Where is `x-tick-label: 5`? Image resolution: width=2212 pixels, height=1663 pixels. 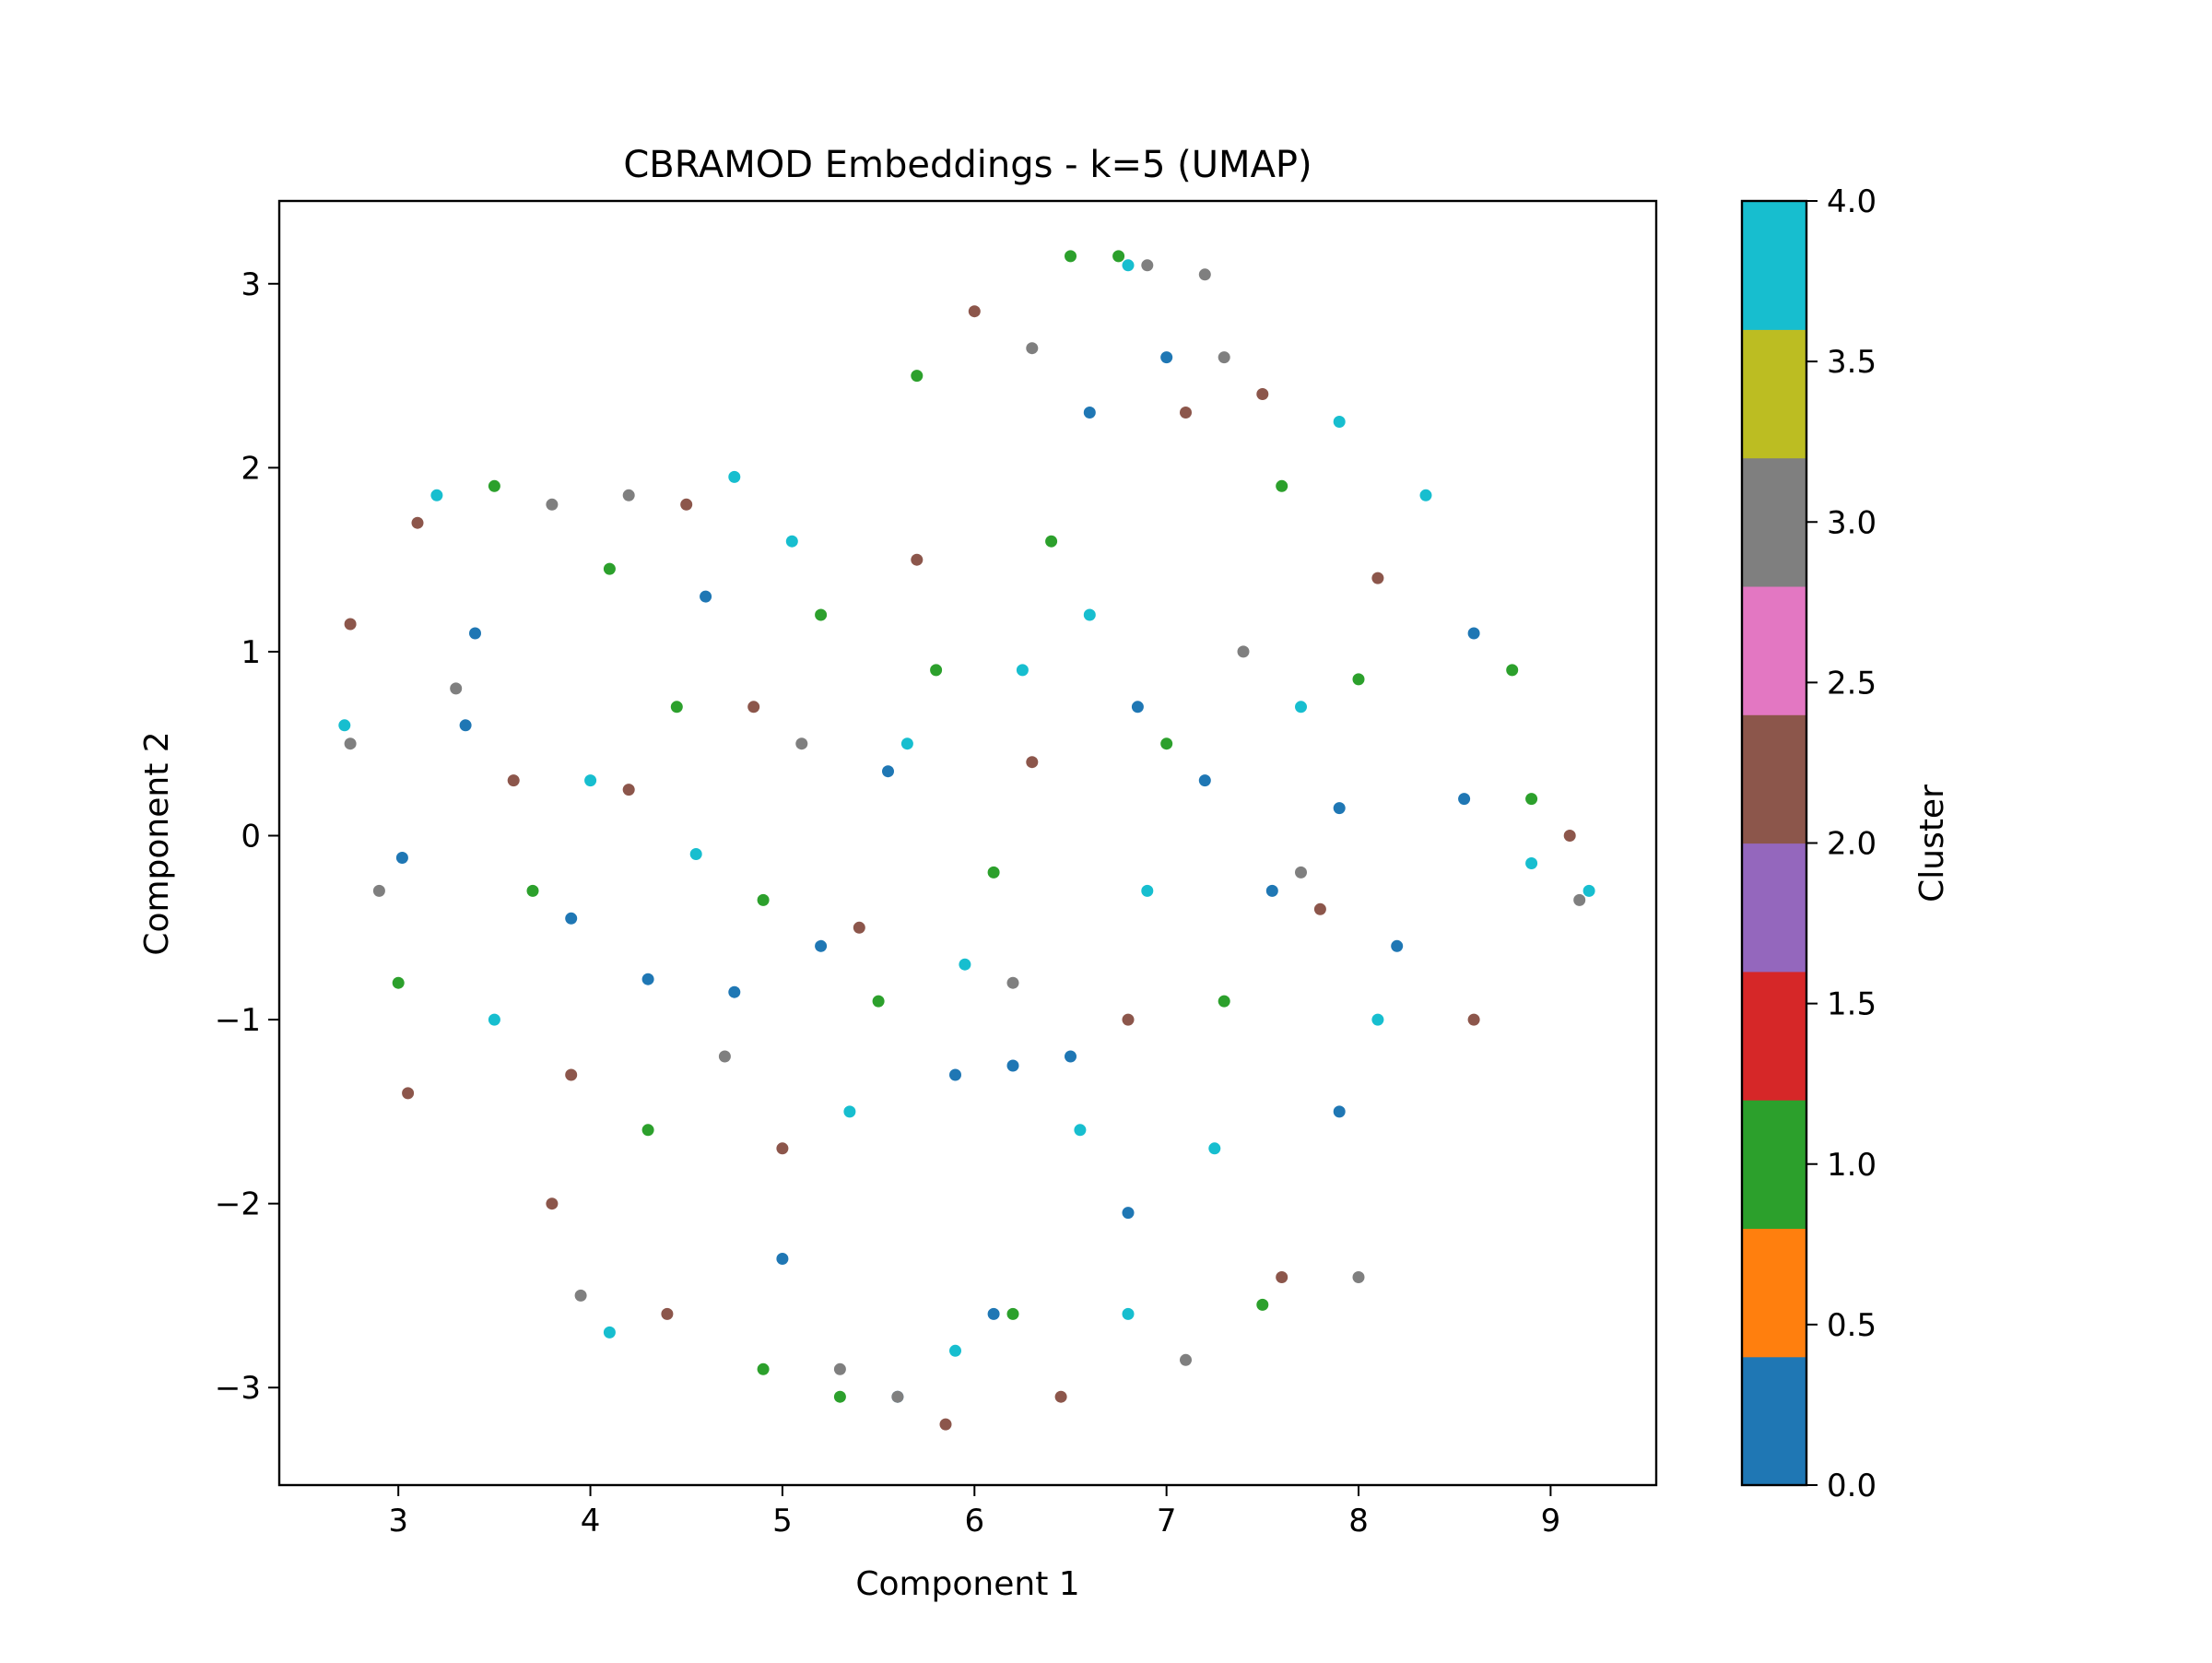
x-tick-label: 5 is located at coordinates (782, 1521).